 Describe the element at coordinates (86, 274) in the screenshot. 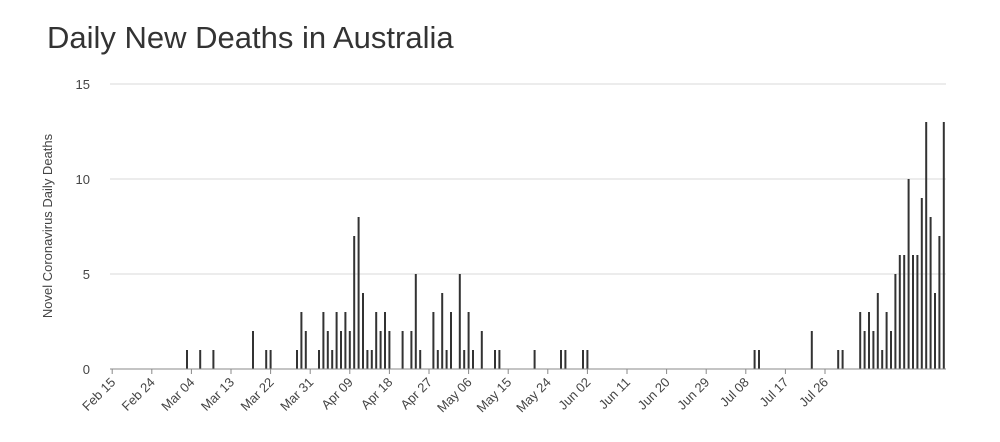

I see `y-tick-label: 5` at that location.